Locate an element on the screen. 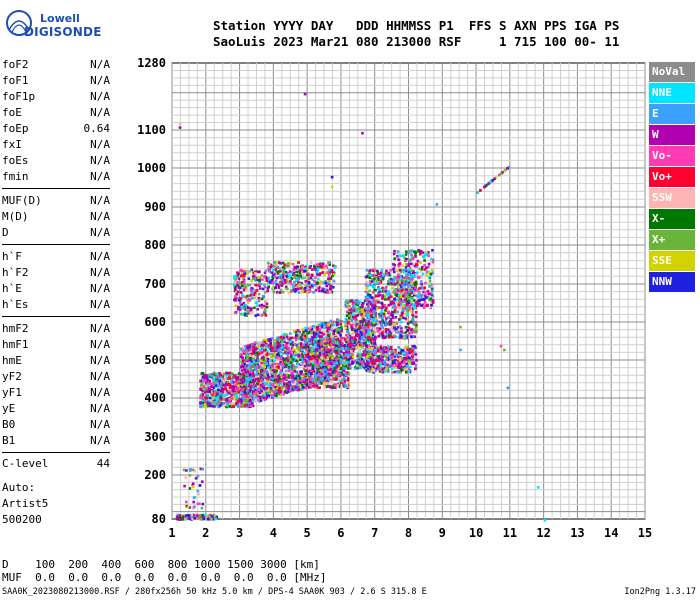  param-row: foEp 0.64 is located at coordinates (56, 129).